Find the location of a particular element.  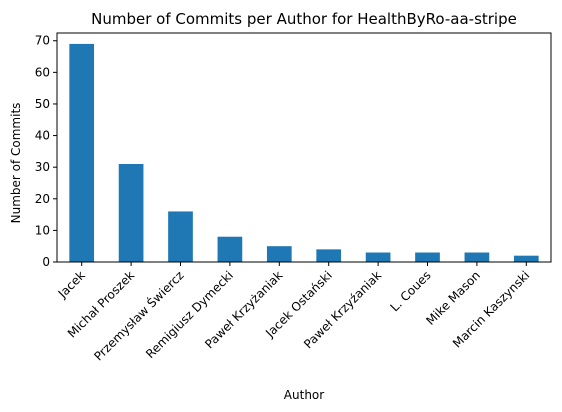

y-axis-ticks: 0 10 20 30 40 50 60 70 is located at coordinates (46, 151).